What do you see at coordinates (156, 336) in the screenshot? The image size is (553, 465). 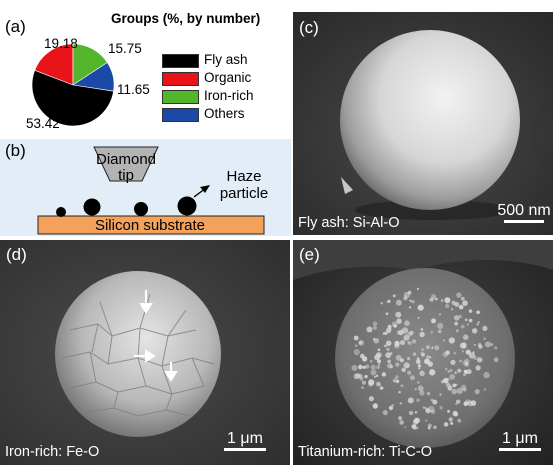 I see `marker-arrows` at bounding box center [156, 336].